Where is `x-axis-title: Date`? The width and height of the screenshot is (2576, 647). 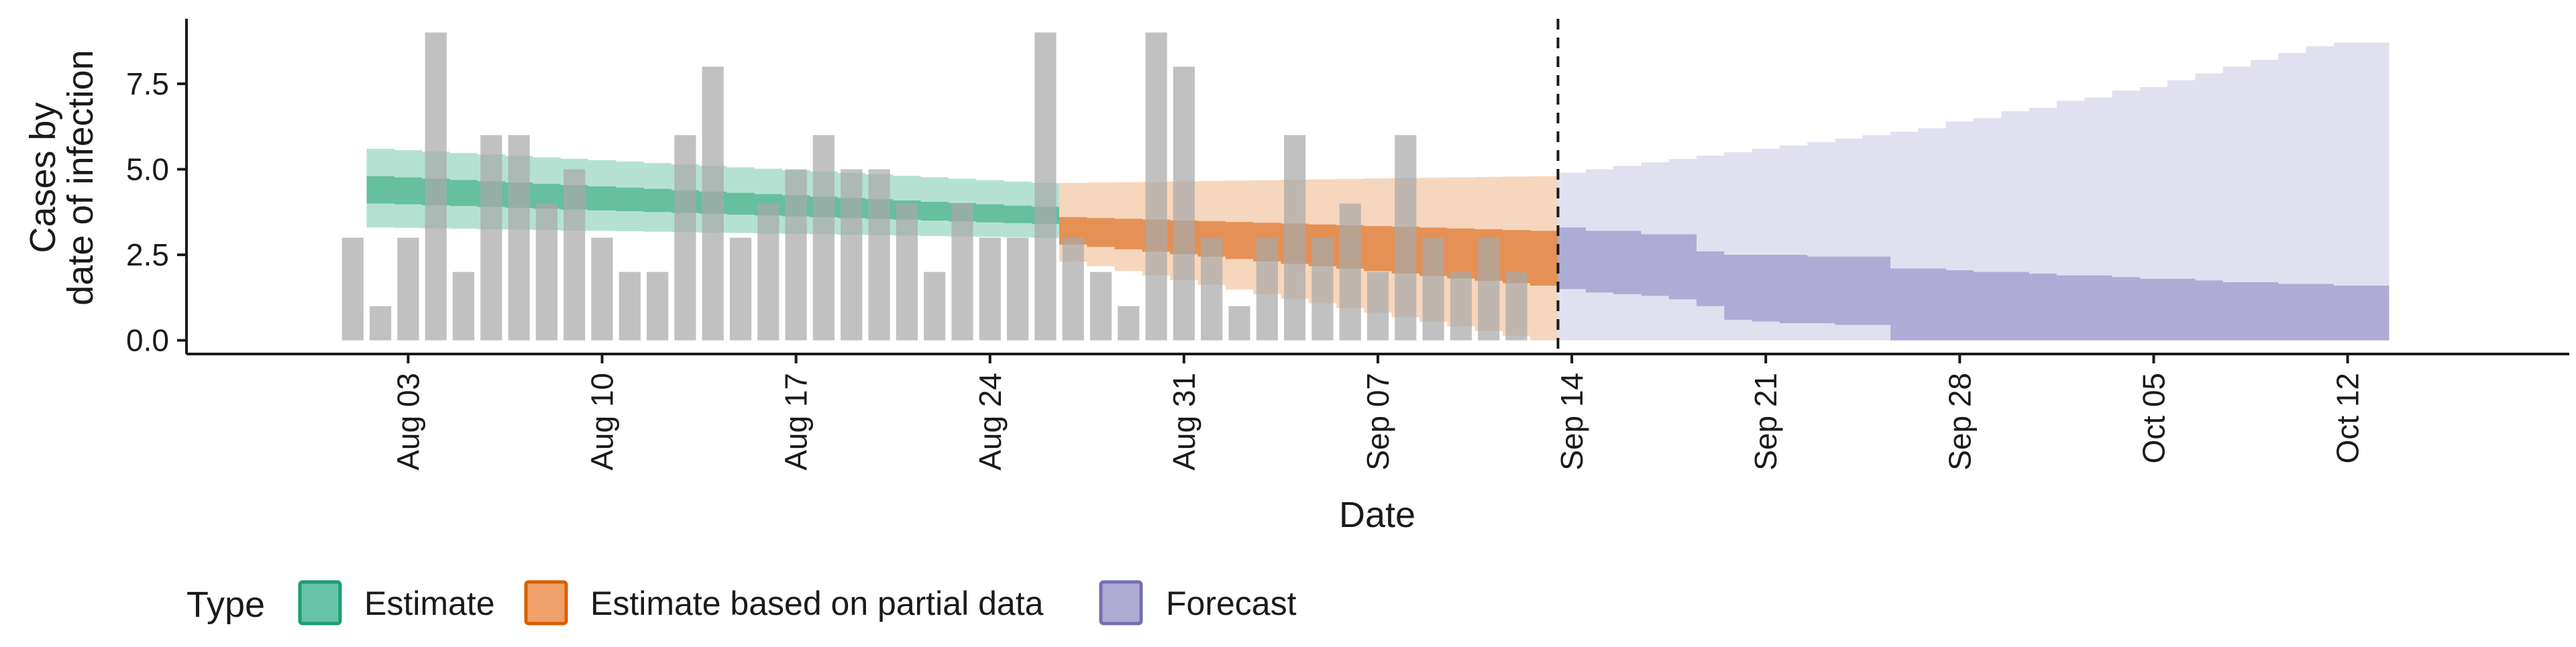 x-axis-title: Date is located at coordinates (1377, 515).